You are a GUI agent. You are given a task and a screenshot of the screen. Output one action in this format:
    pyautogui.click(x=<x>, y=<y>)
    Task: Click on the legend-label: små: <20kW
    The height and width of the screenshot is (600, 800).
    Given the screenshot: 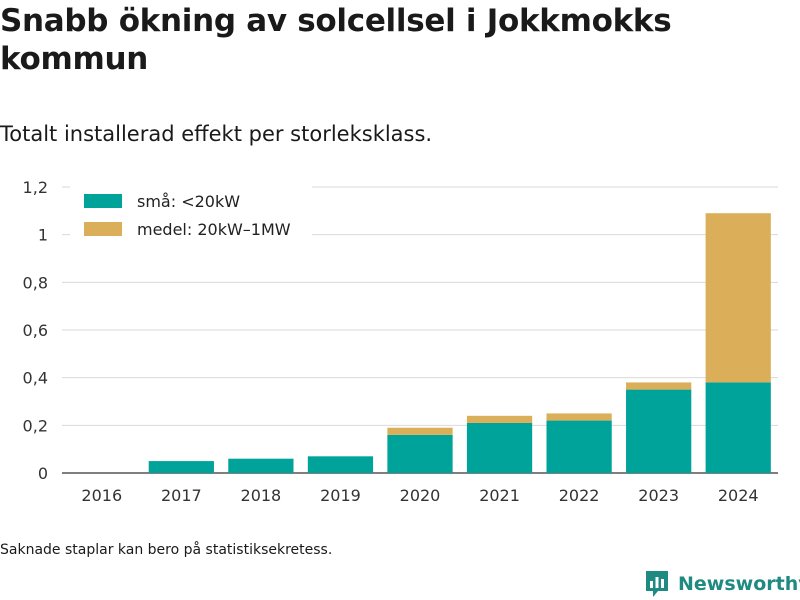 What is the action you would take?
    pyautogui.click(x=188, y=201)
    